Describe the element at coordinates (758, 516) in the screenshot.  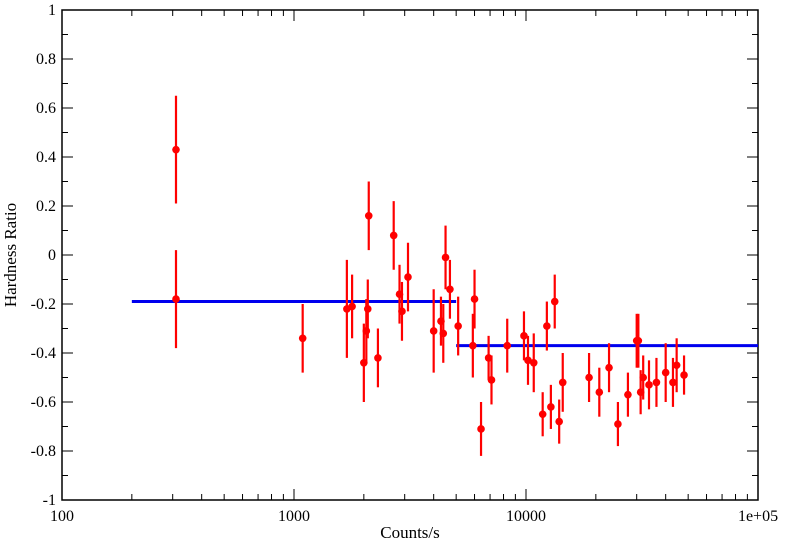
I see `x-tick-label: 1e+05` at that location.